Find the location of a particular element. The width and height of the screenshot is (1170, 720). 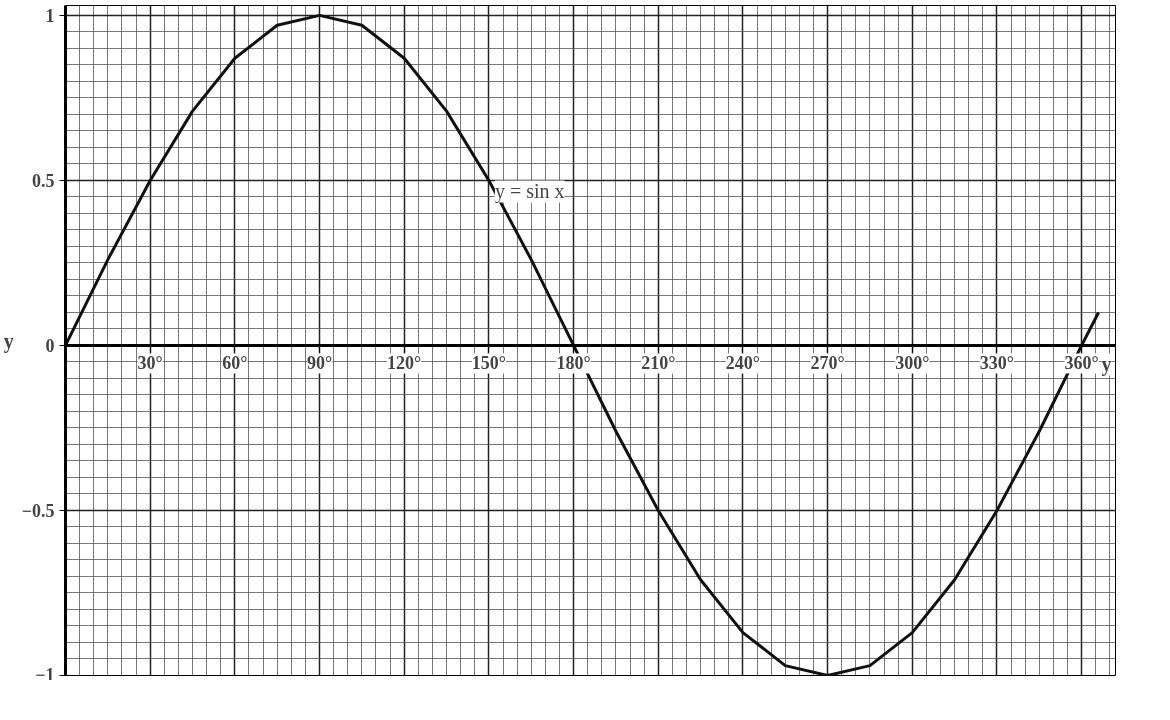

y-tick-label: −1 is located at coordinates (45, 674).